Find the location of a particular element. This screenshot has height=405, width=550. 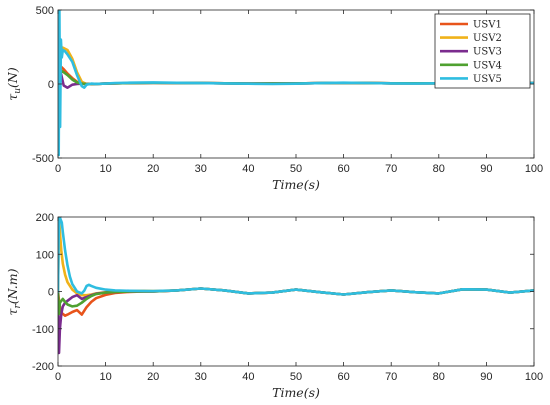

y-tick-label: -200 is located at coordinates (43, 367).